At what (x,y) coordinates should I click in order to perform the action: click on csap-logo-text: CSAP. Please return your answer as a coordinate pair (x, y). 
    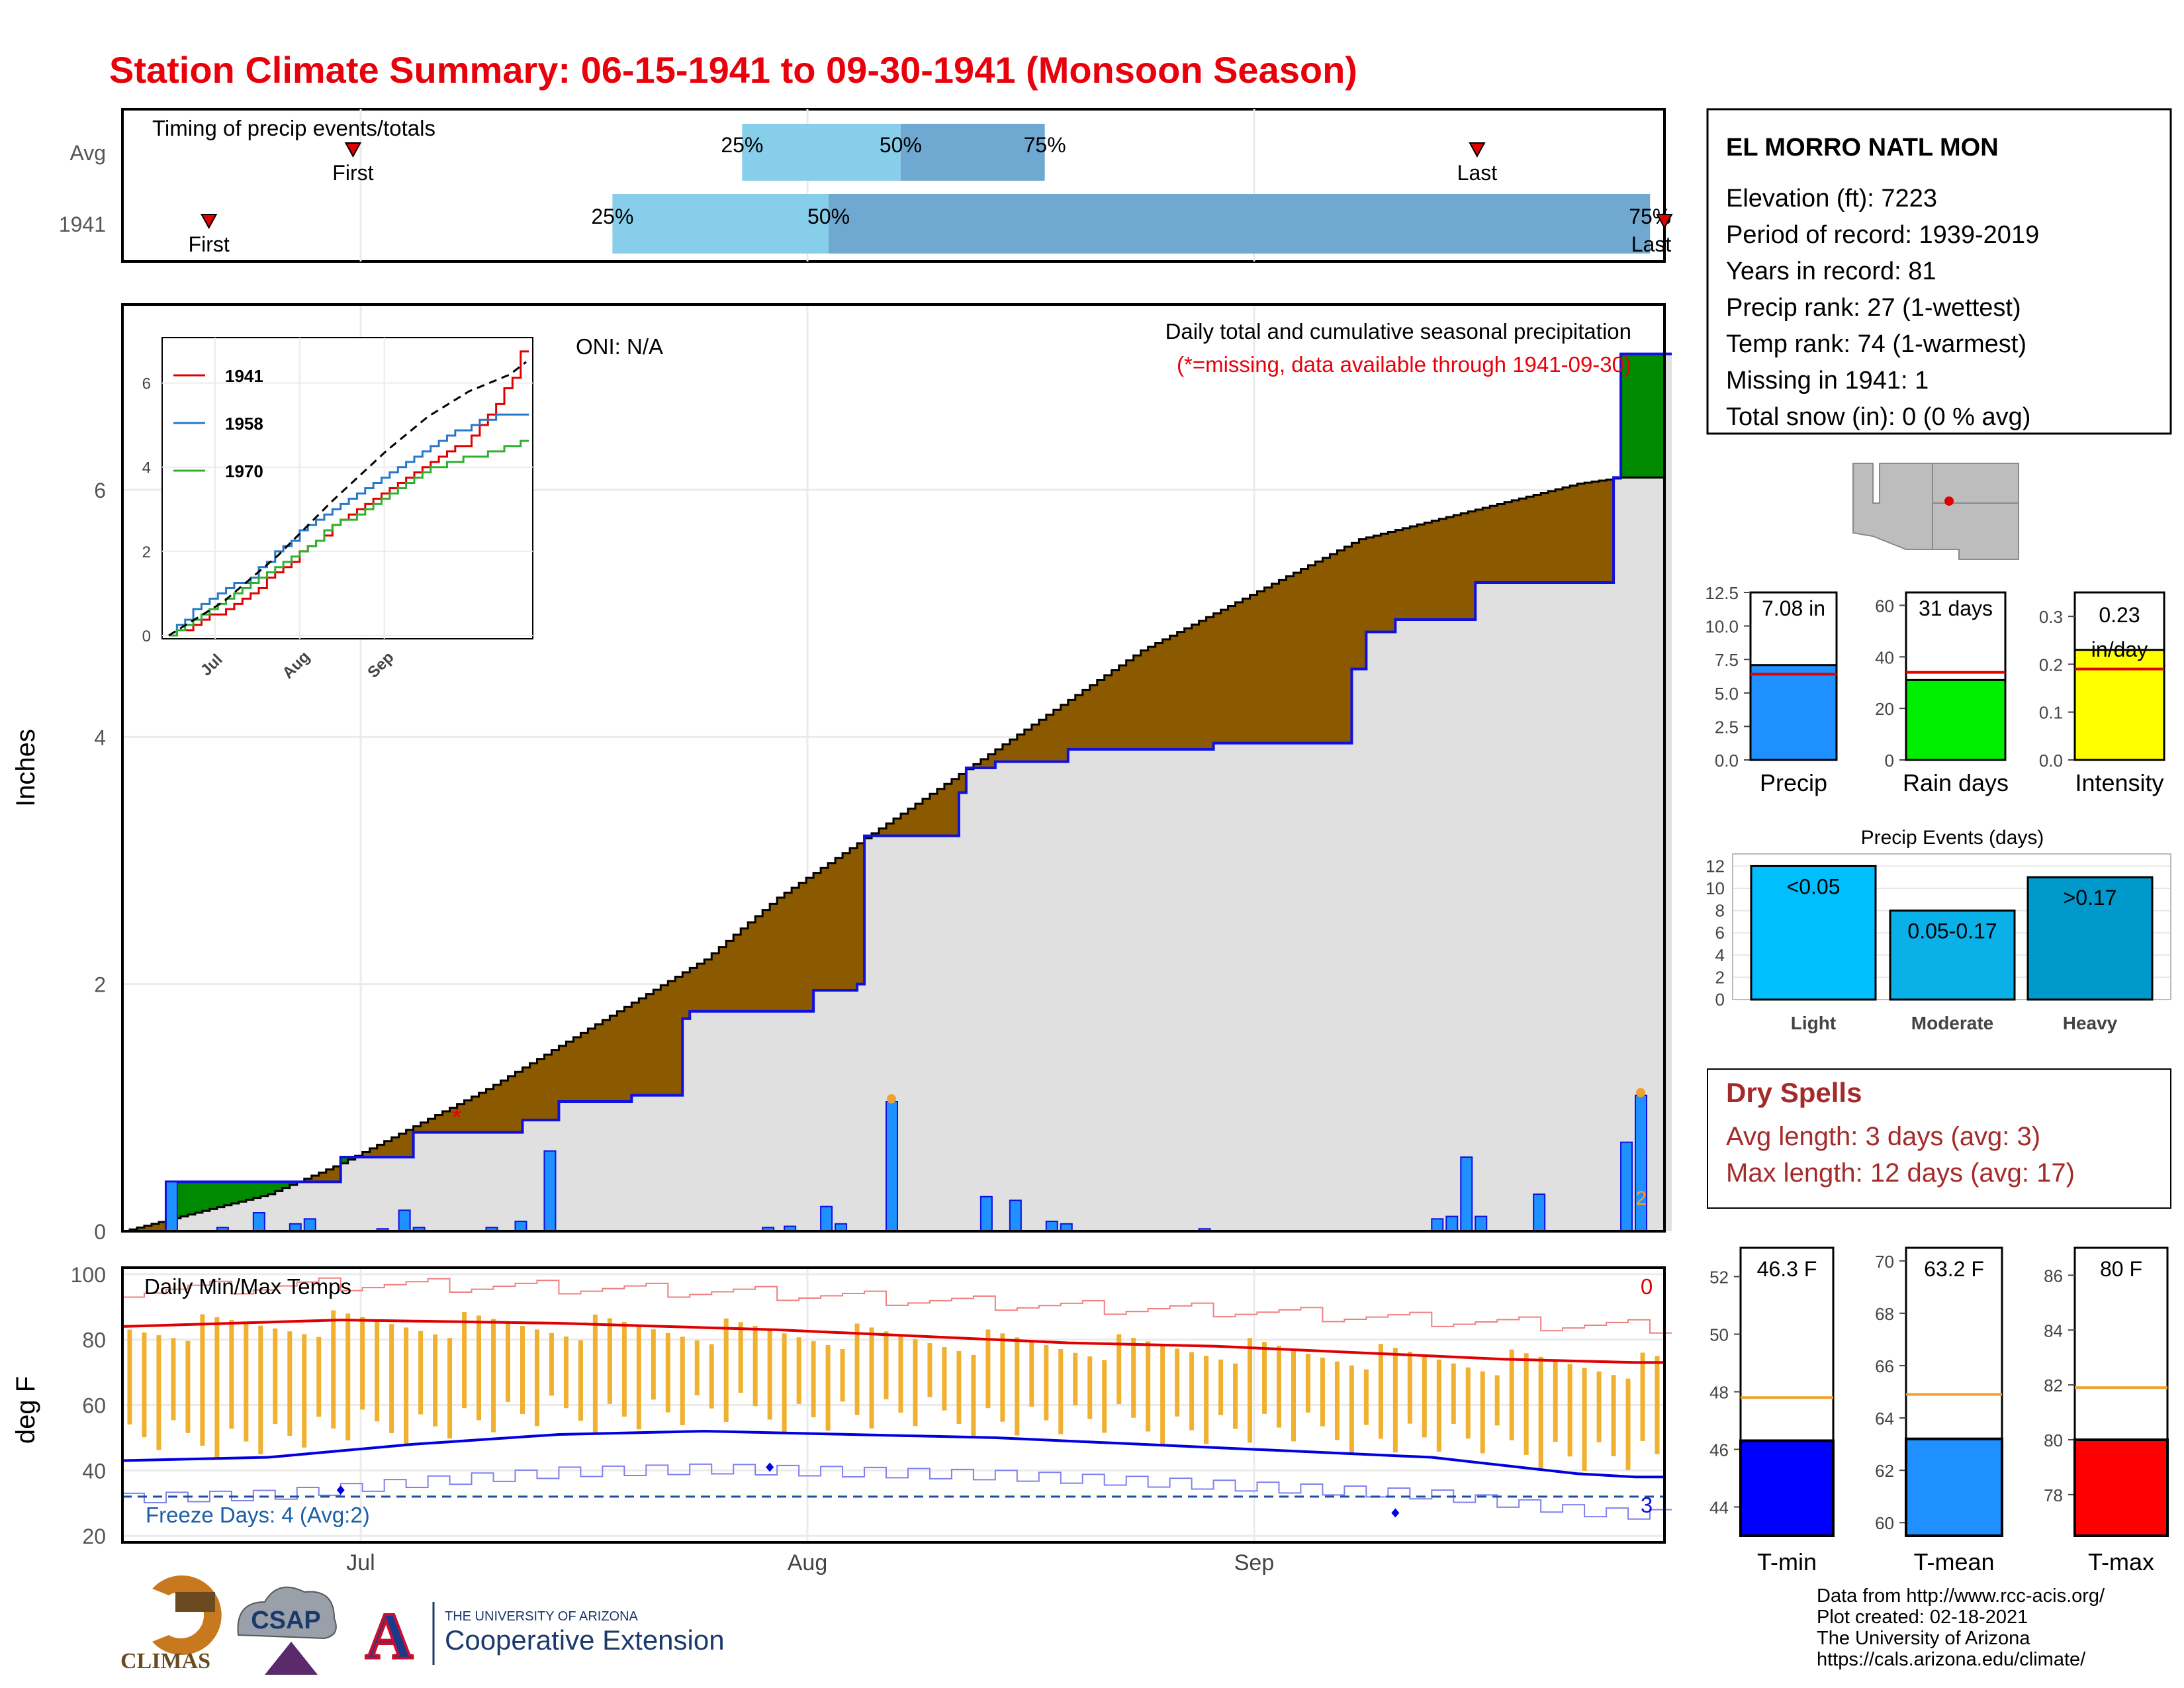
    Looking at the image, I should click on (286, 1620).